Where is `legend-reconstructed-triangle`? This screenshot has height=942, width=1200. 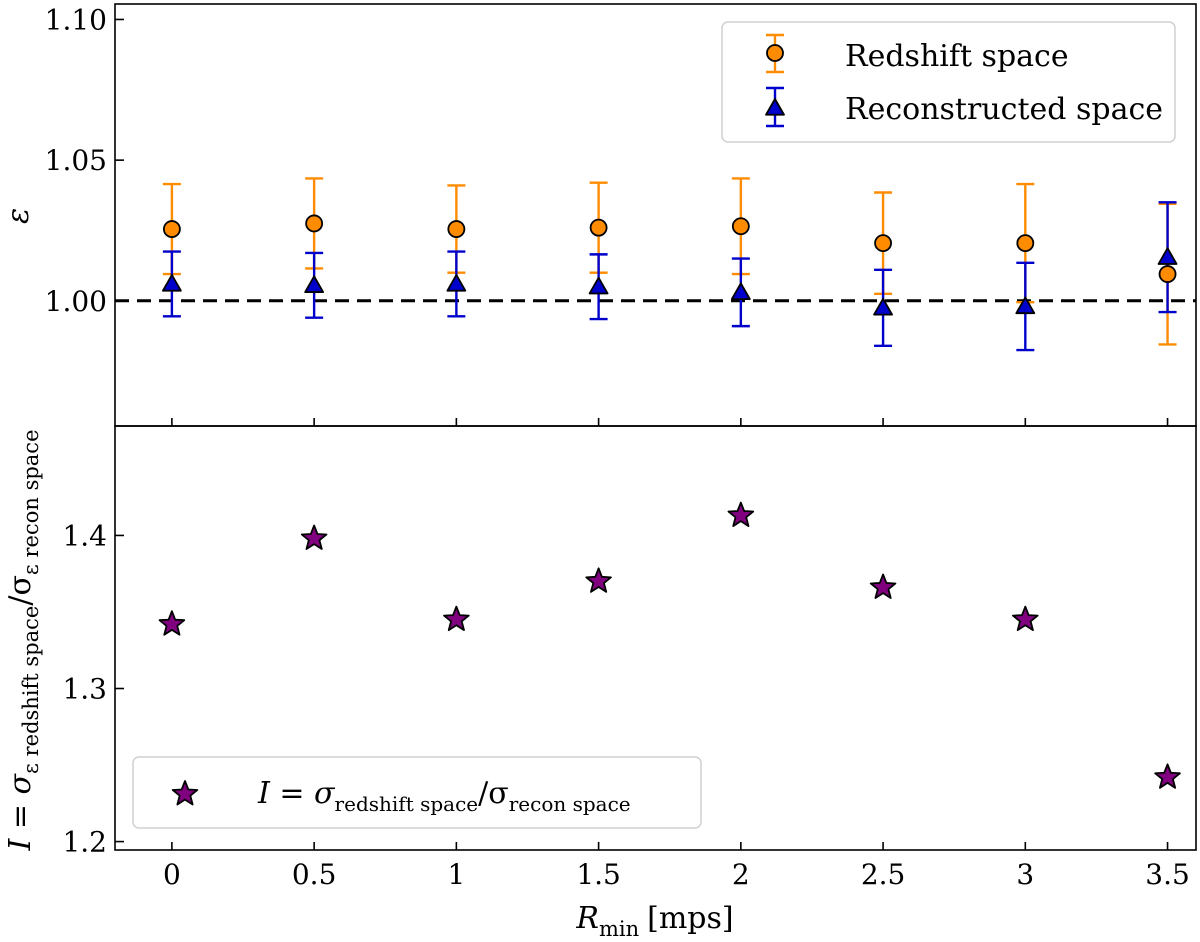
legend-reconstructed-triangle is located at coordinates (775, 107).